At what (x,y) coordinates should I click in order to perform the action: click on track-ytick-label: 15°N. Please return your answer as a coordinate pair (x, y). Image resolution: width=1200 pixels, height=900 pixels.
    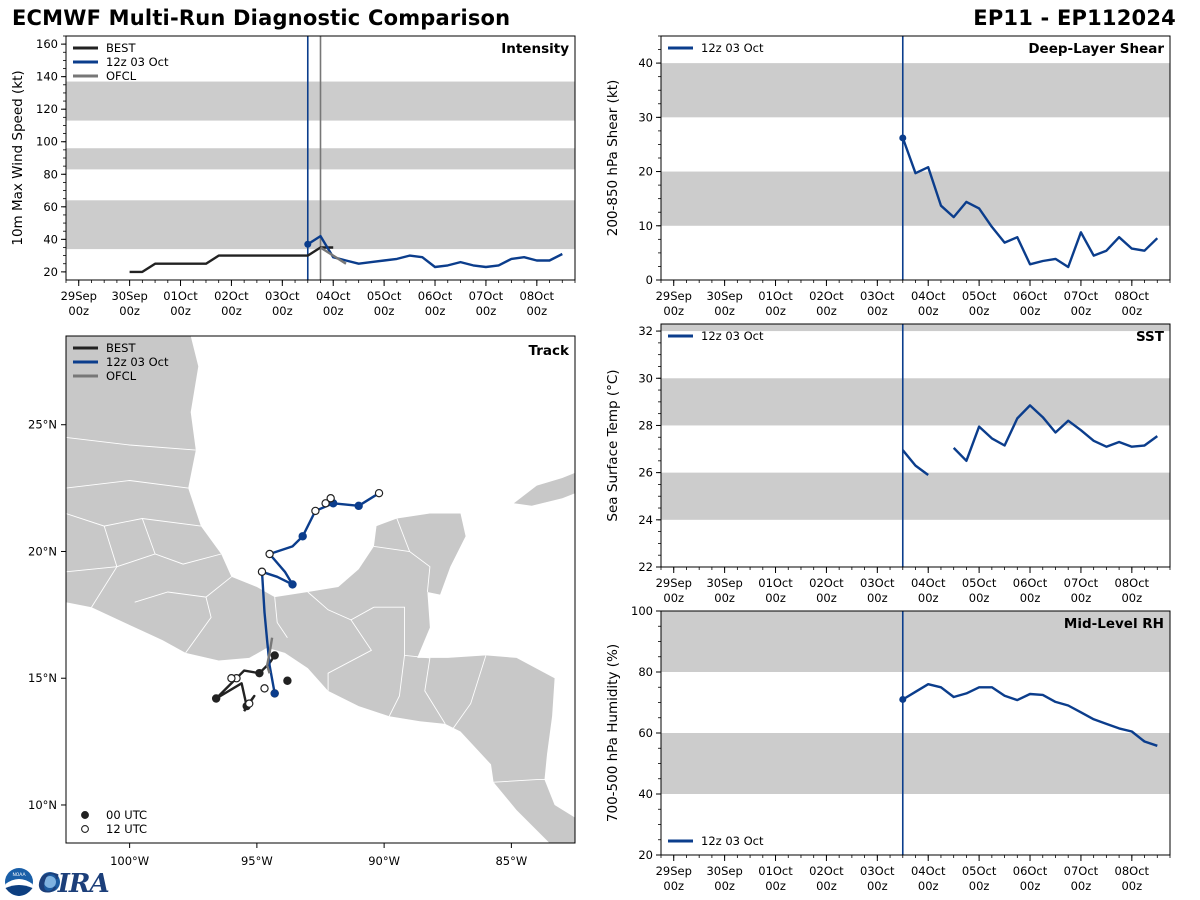
    Looking at the image, I should click on (42, 678).